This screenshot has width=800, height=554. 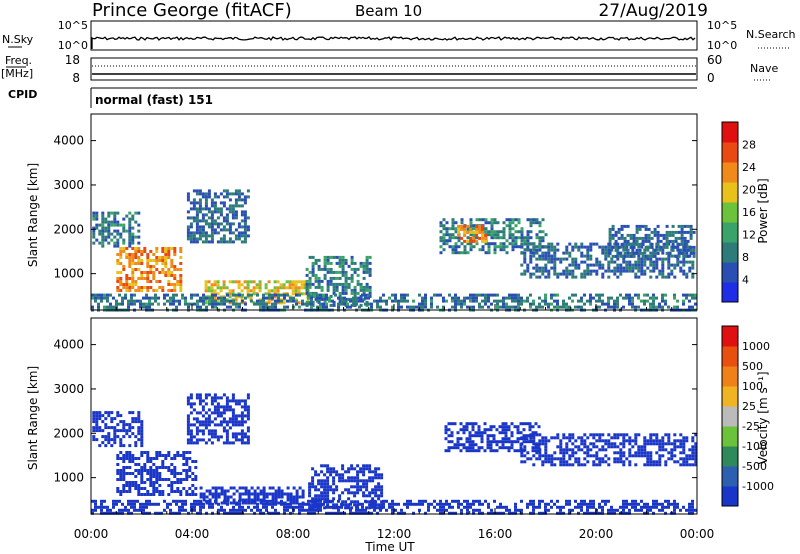 What do you see at coordinates (18, 39) in the screenshot?
I see `nsky-label: N.Sky` at bounding box center [18, 39].